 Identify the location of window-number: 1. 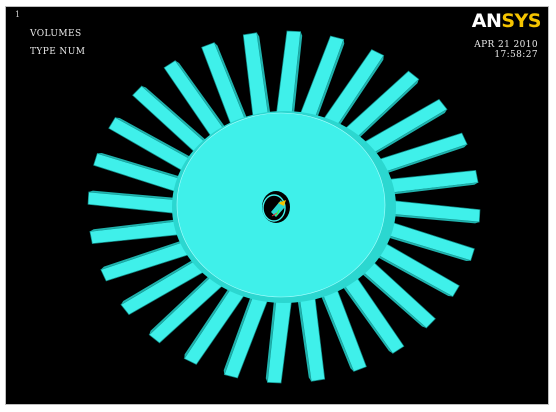
(18, 14).